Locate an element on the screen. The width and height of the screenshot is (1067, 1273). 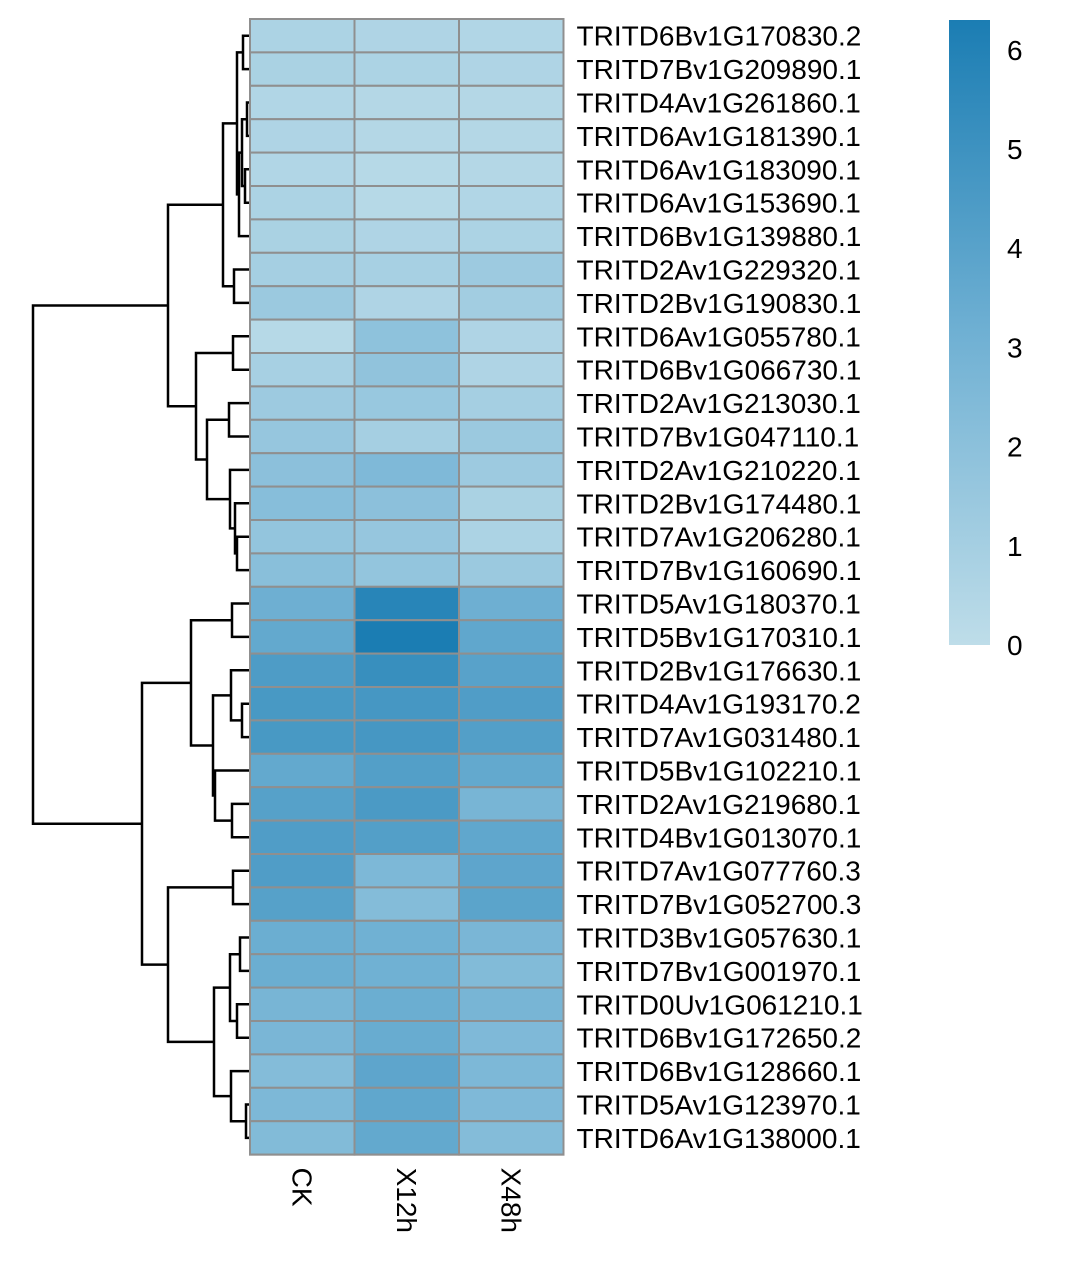
heatmap-cell: TRITD6Av1G181390.1 / CK: 0.6 is located at coordinates (302, 136).